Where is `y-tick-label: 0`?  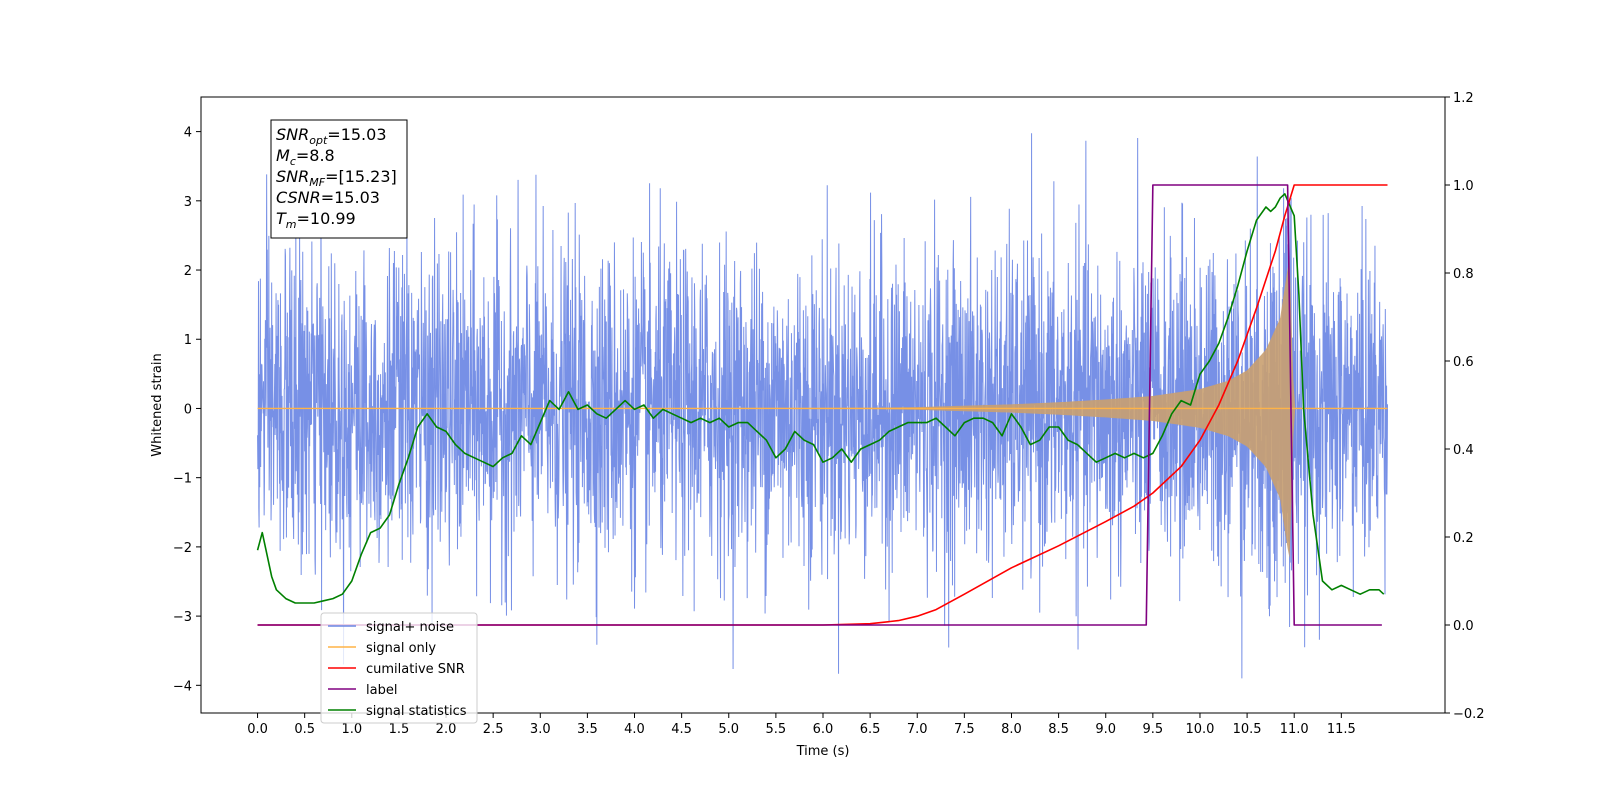
y-tick-label: 0 is located at coordinates (188, 409).